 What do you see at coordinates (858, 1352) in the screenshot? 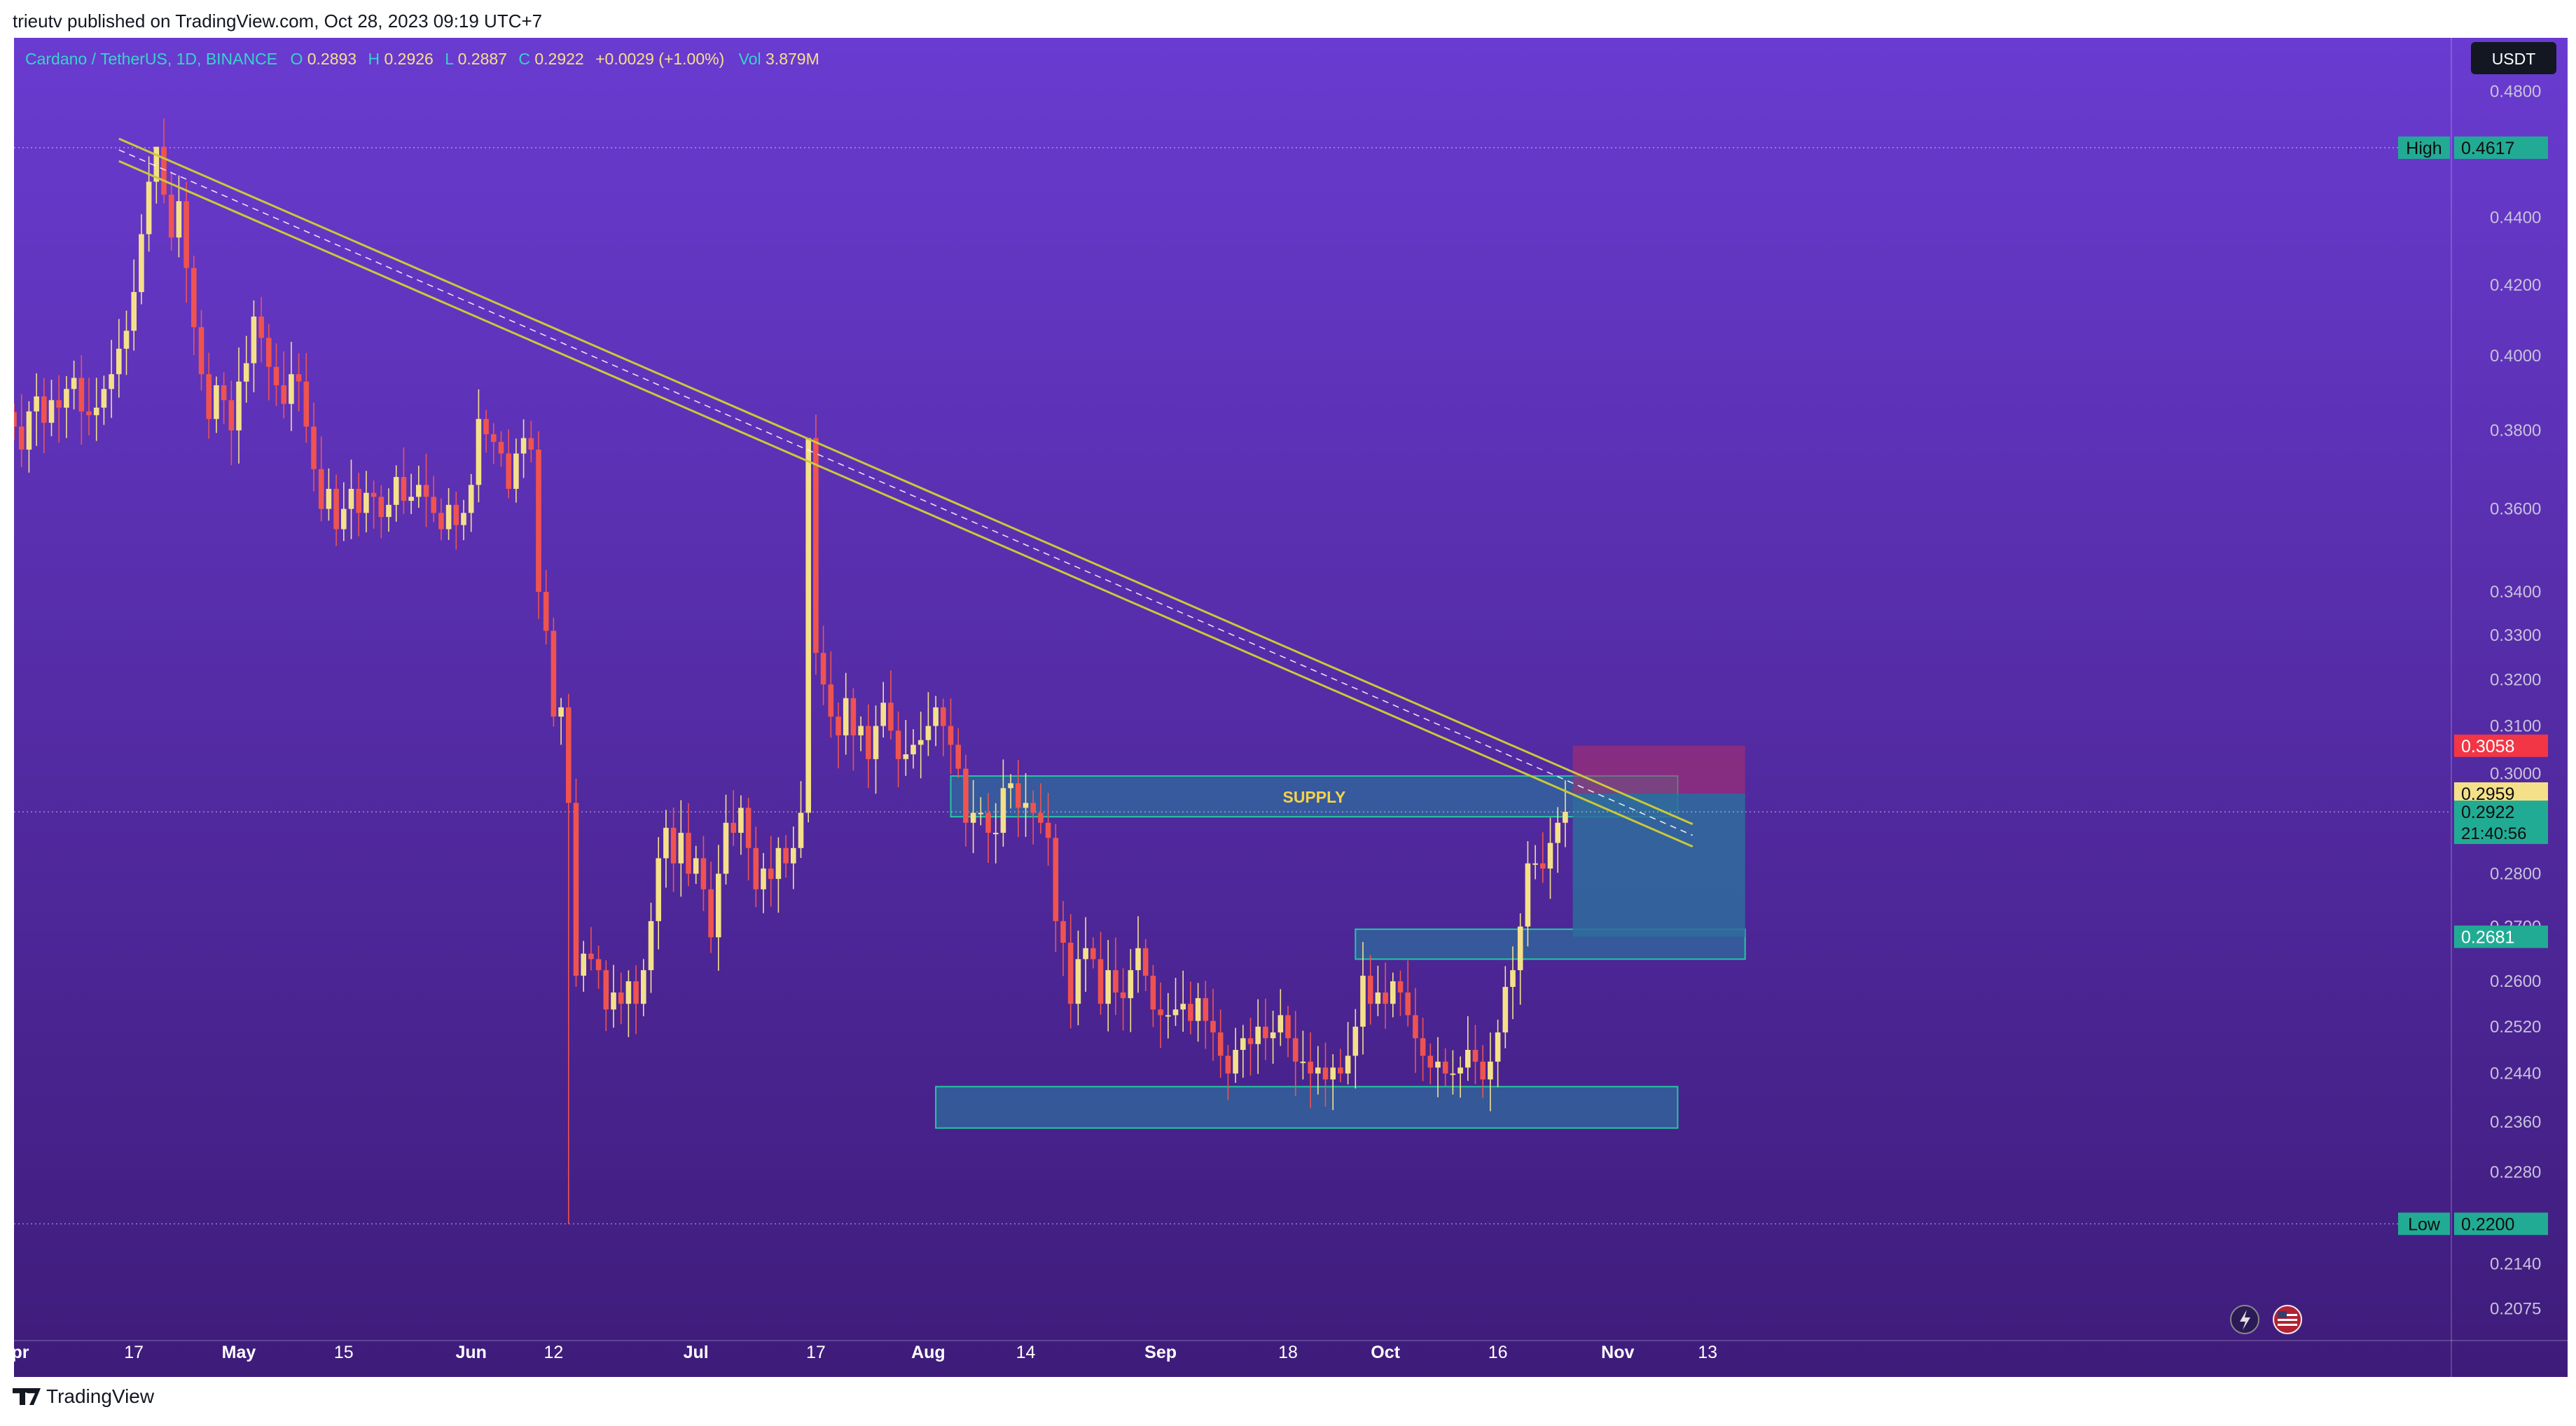
I see `time-axis-ticks: Apr 17 May 15 Jun 12 Jul 17 Aug 14 Sep 18 Oct 16 Nov 13` at bounding box center [858, 1352].